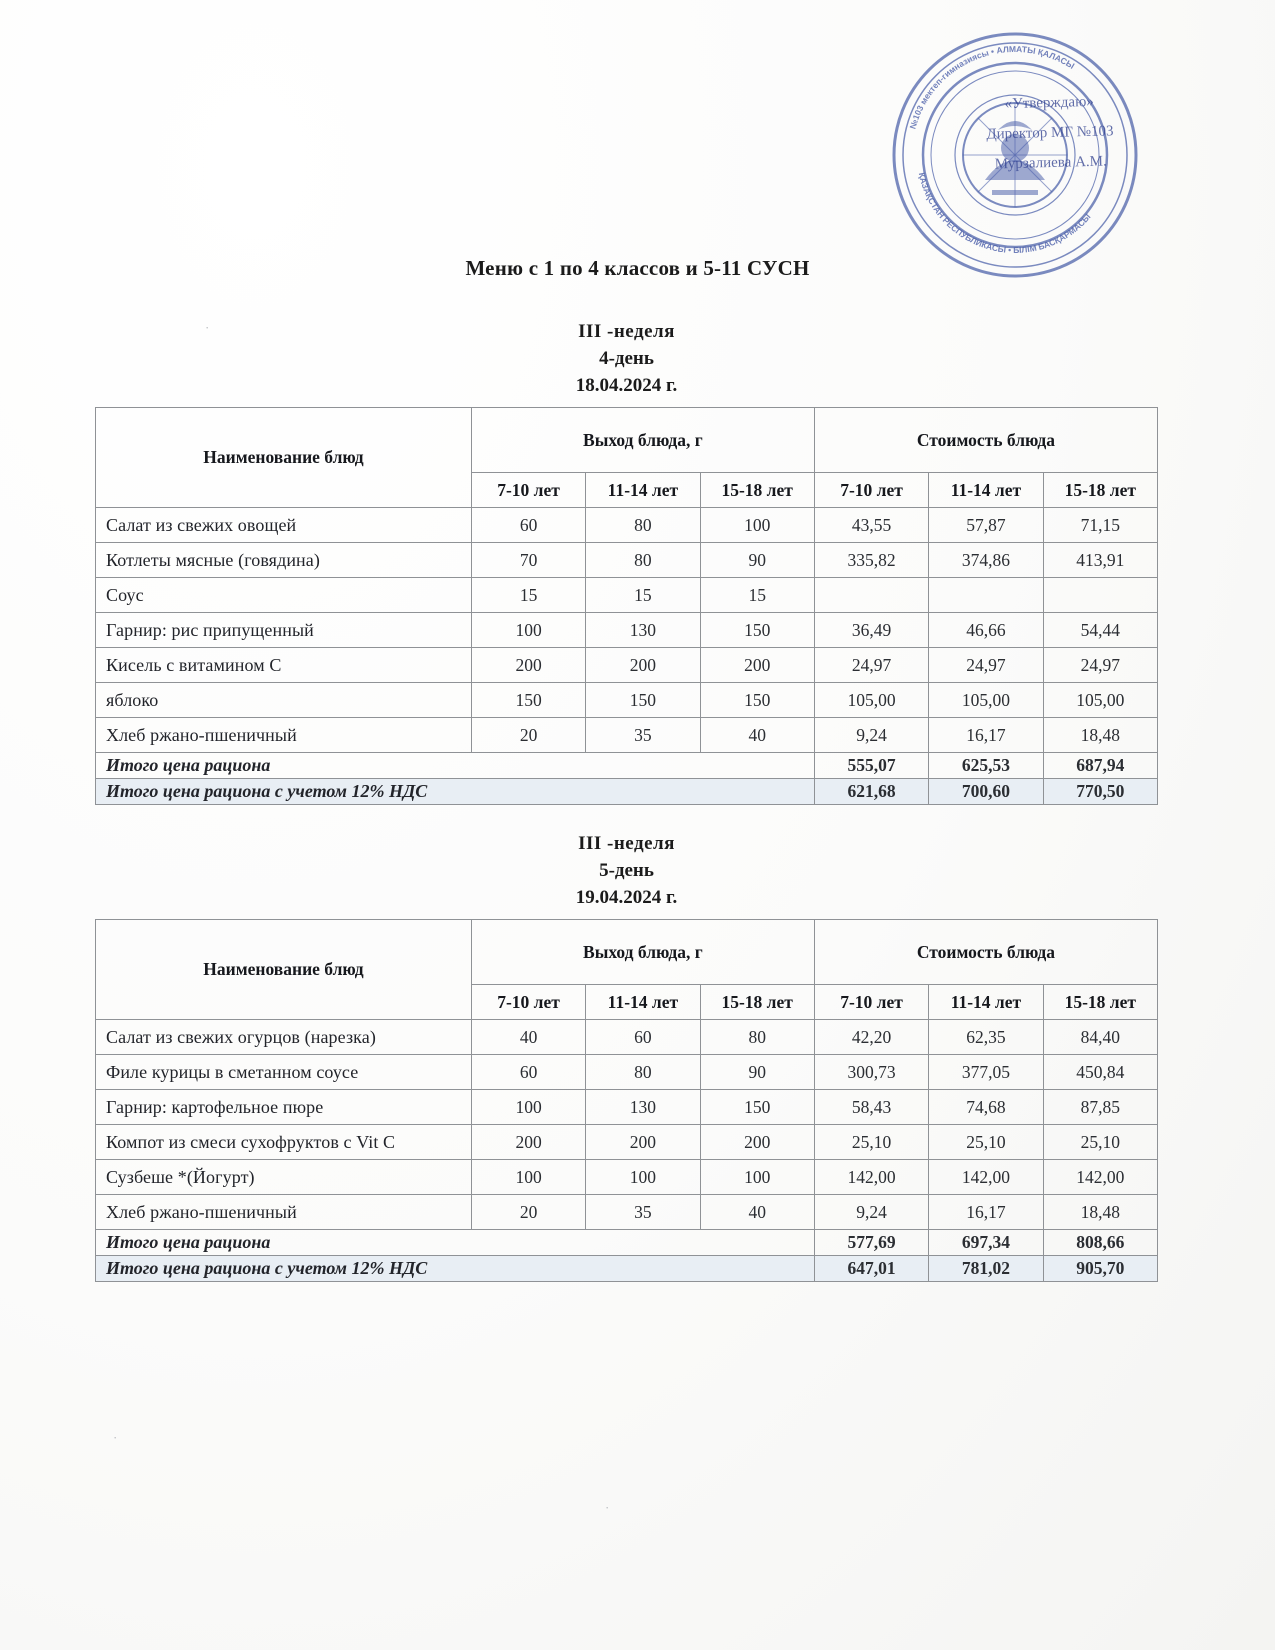  What do you see at coordinates (283, 630) in the screenshot?
I see `dish-name: Гарнир: рис припущенный` at bounding box center [283, 630].